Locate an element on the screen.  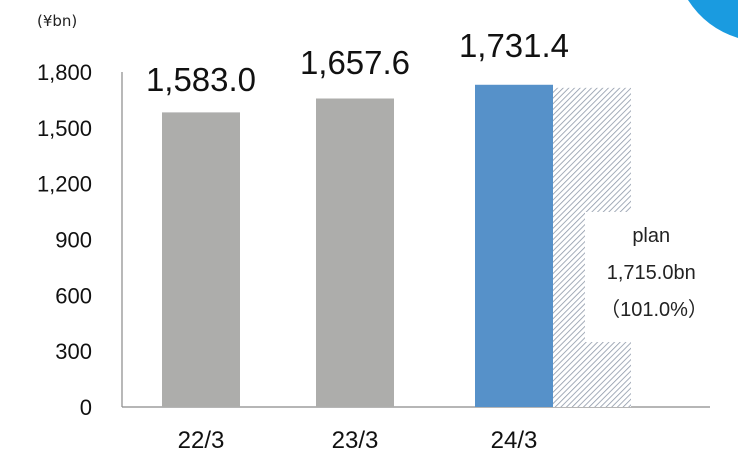
plan-label-box is located at coordinates (654, 277).